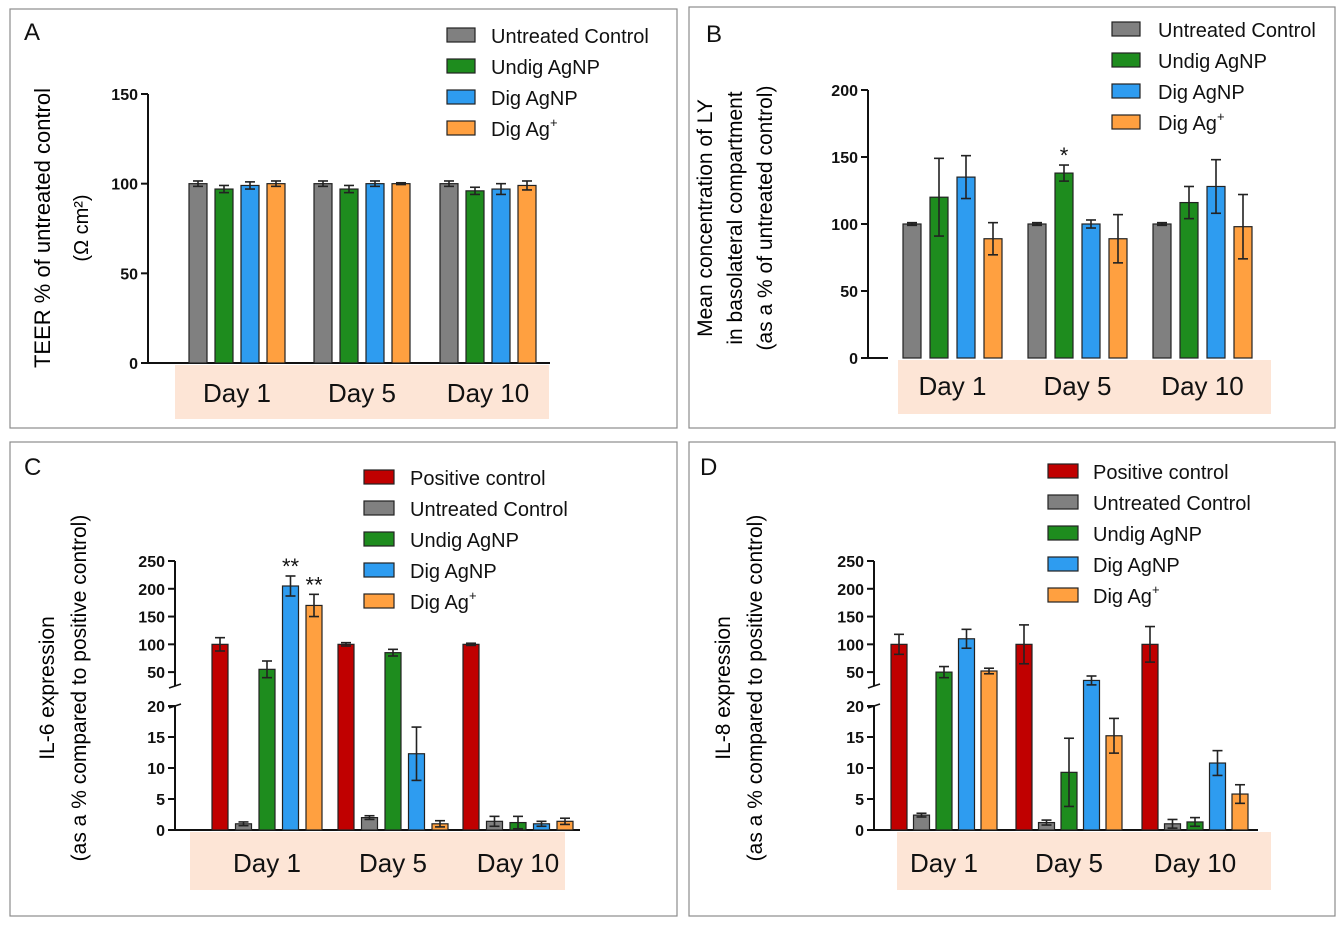 The image size is (1344, 925). I want to click on y-tick-label: 10, so click(156, 769).